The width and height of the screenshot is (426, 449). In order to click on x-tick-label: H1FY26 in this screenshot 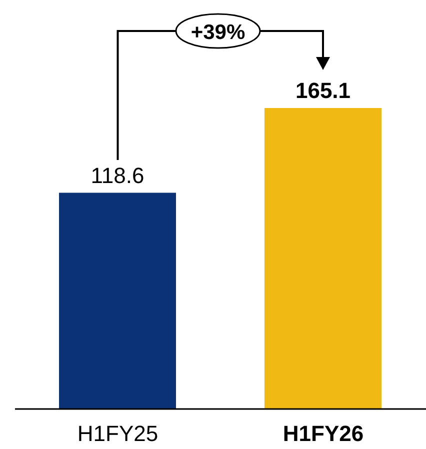, I will do `click(323, 433)`.